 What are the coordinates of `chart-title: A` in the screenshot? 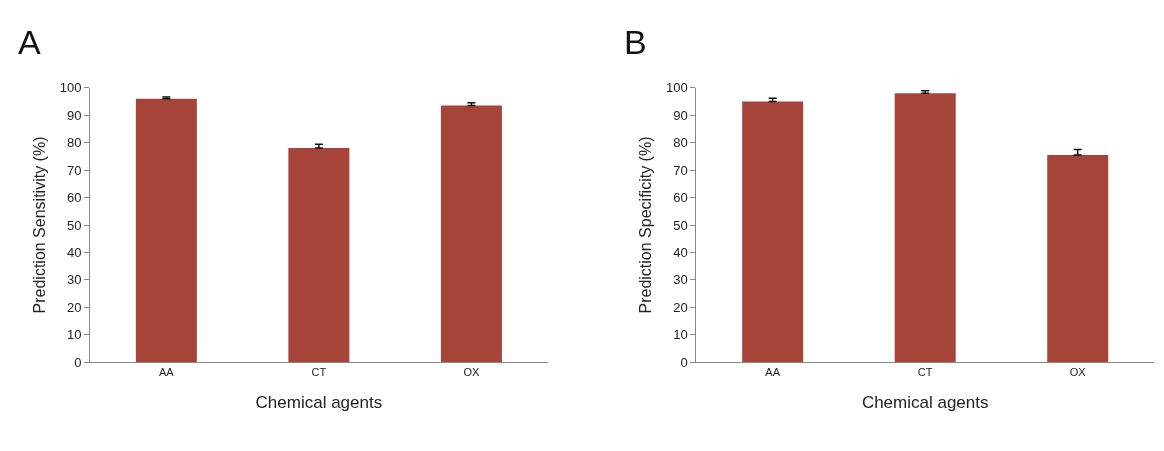 It's located at (29, 42).